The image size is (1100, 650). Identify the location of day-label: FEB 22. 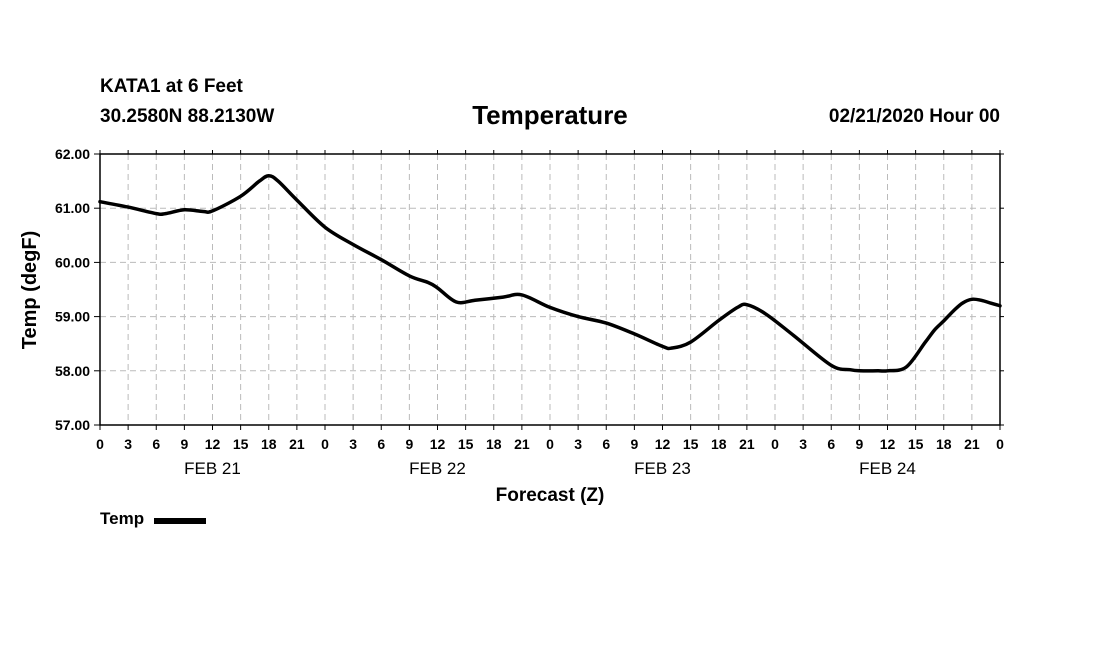
(437, 468).